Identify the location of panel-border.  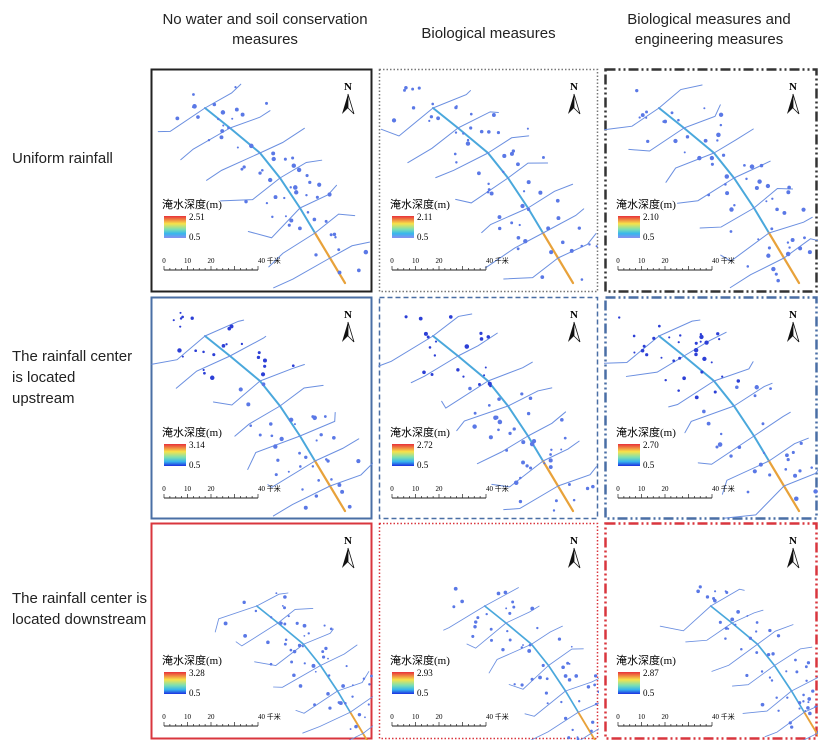
(711, 631).